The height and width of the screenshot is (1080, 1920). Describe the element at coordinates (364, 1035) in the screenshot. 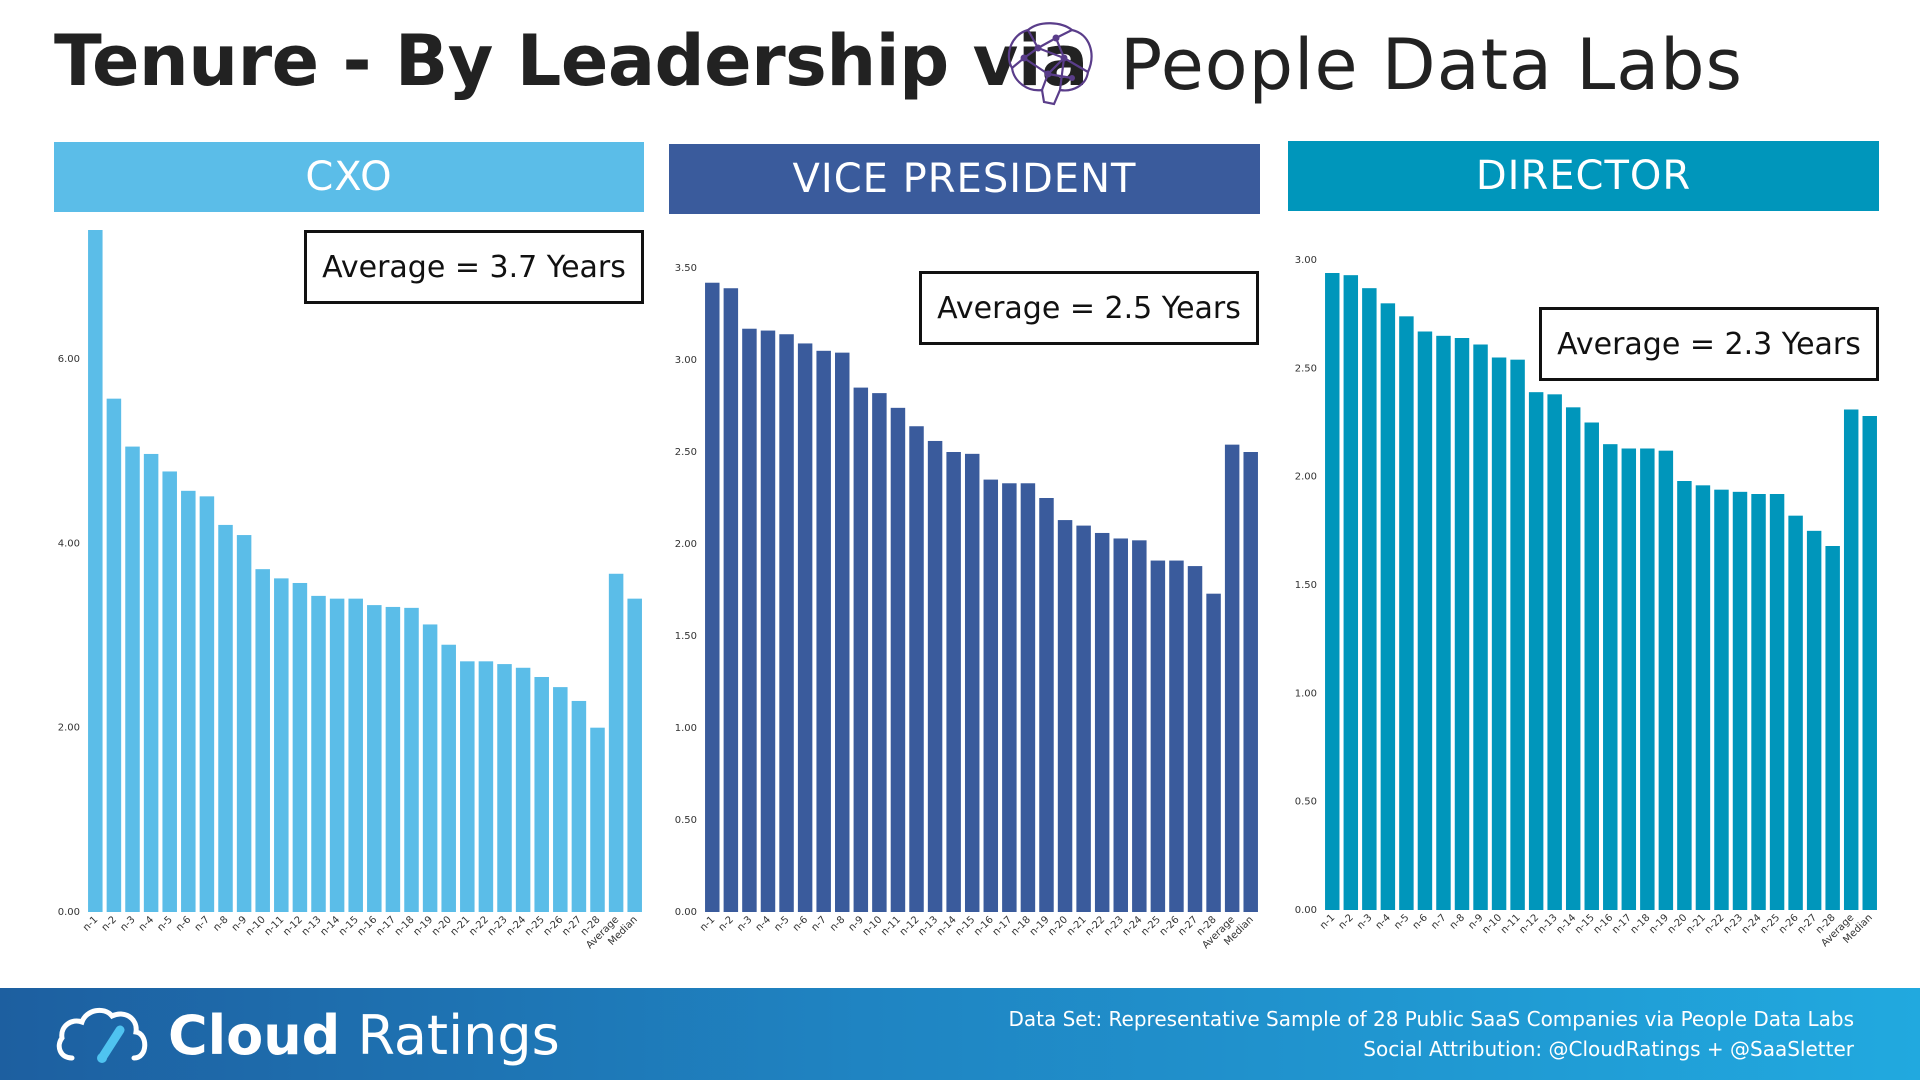

I see `cloud-ratings-brand: Cloud Ratings` at that location.